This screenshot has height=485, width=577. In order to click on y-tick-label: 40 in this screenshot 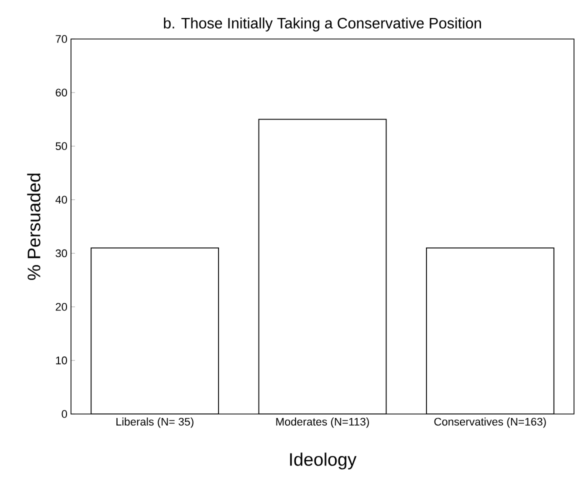, I will do `click(61, 200)`.